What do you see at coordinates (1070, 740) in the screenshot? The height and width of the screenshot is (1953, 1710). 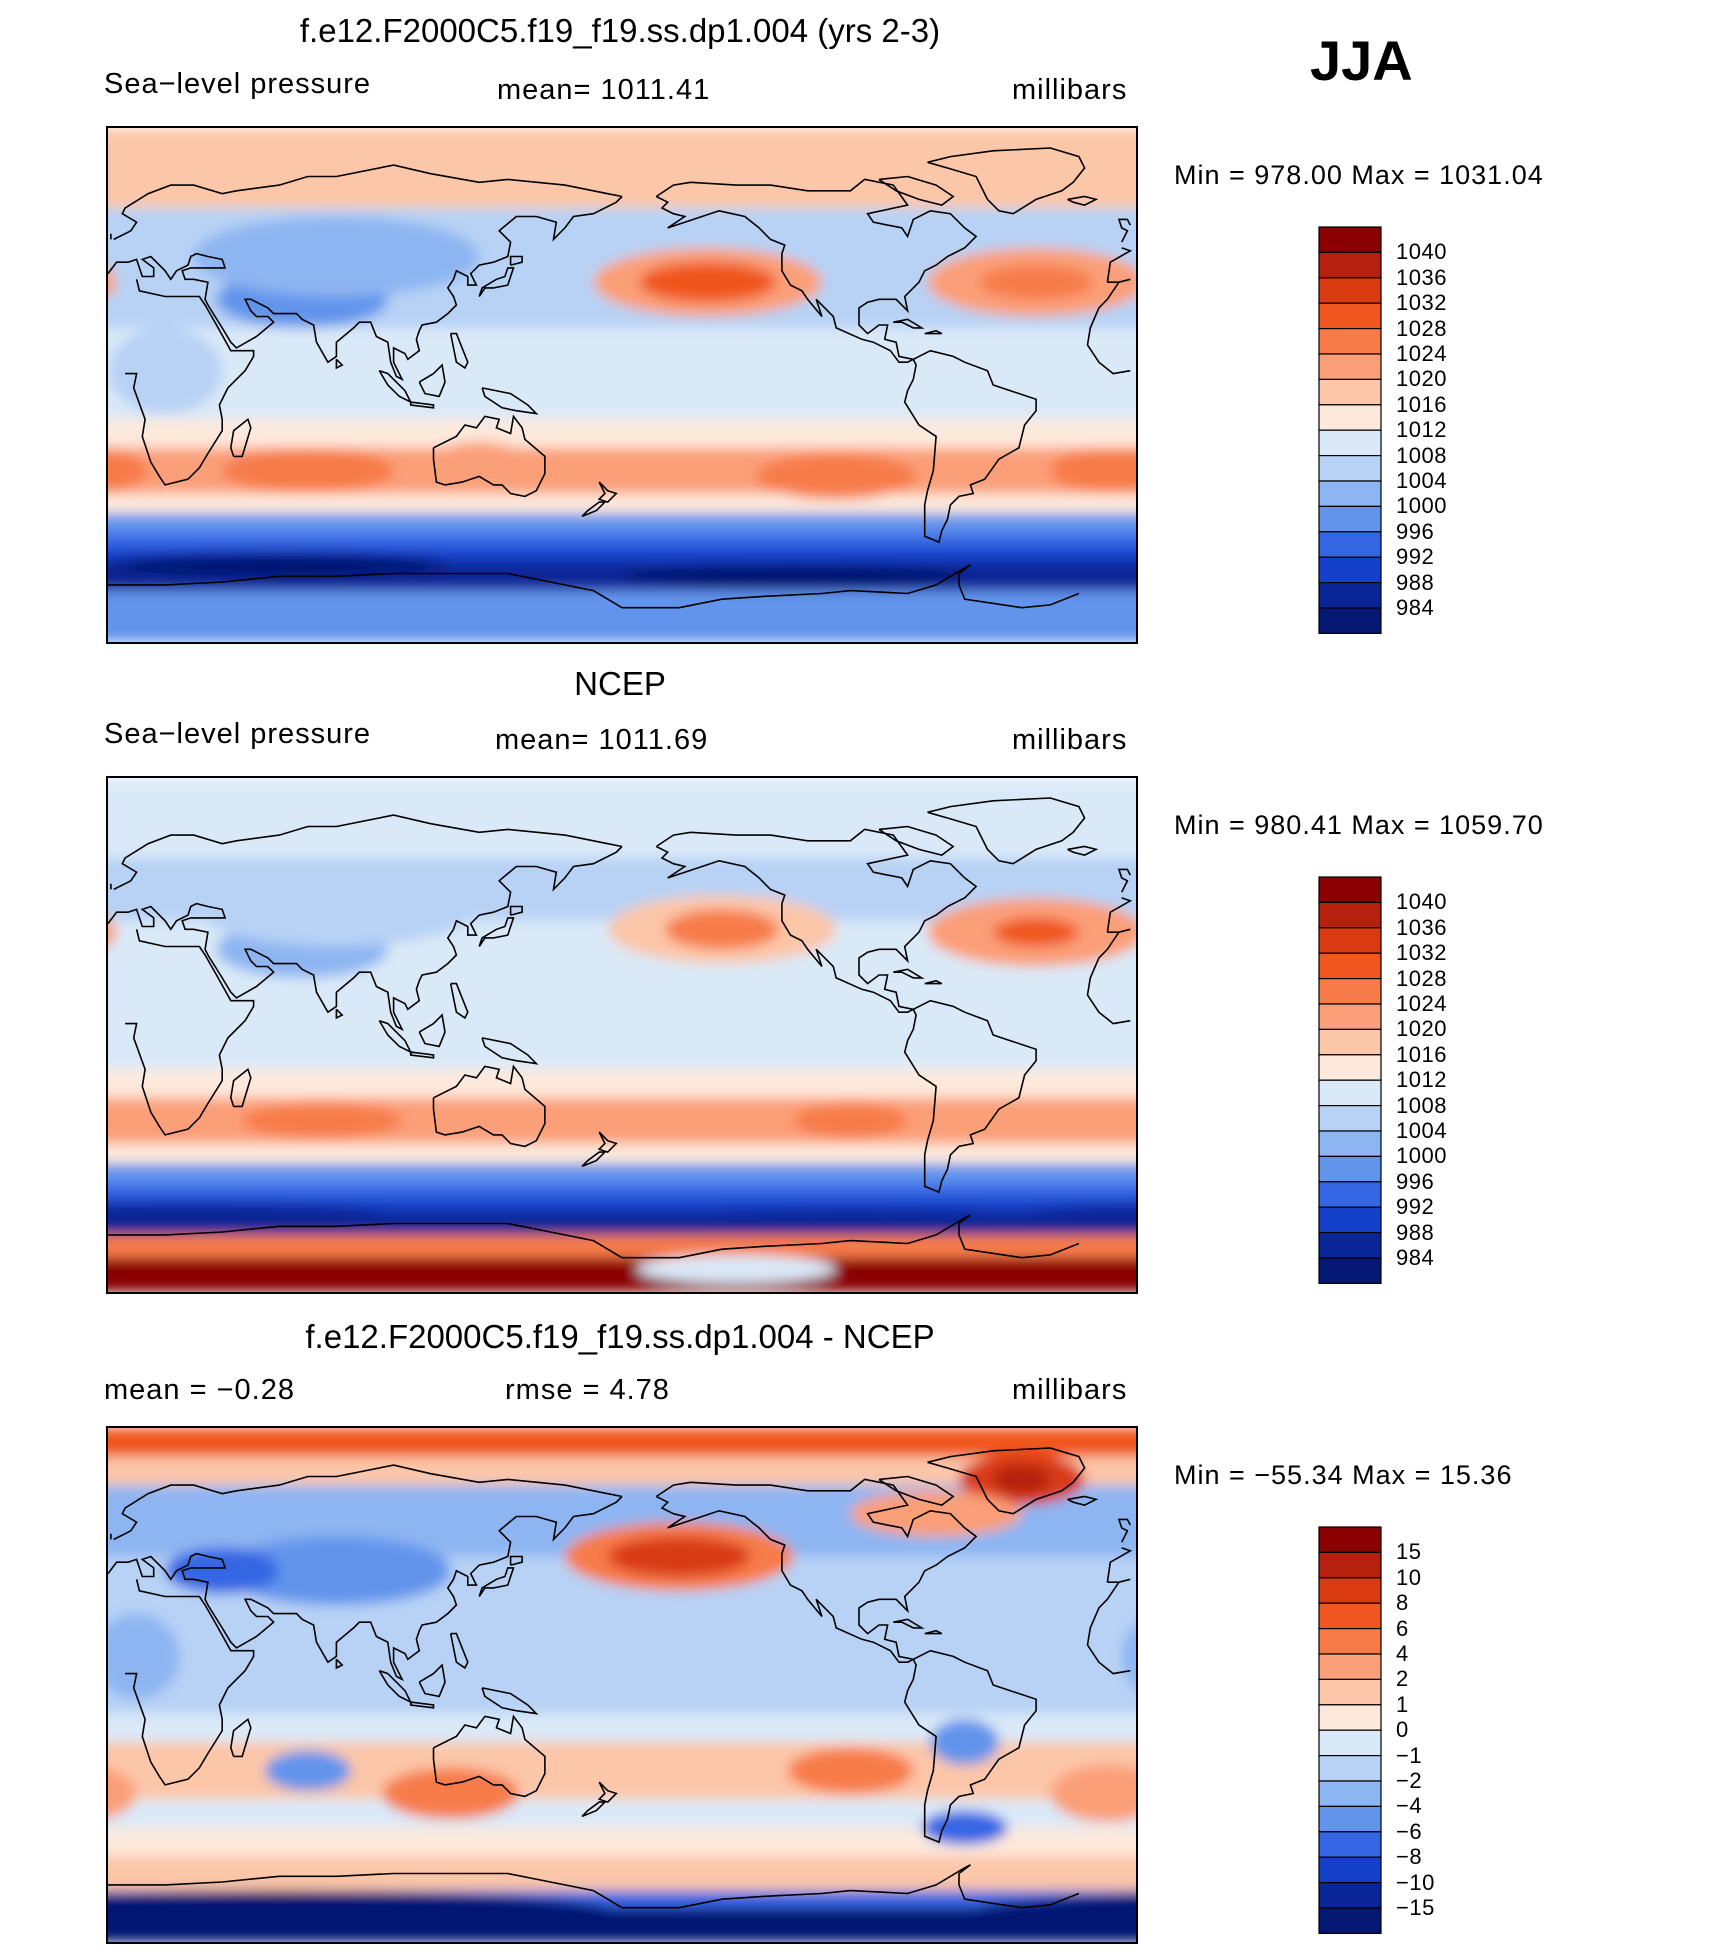 I see `panel2-units: millibars` at bounding box center [1070, 740].